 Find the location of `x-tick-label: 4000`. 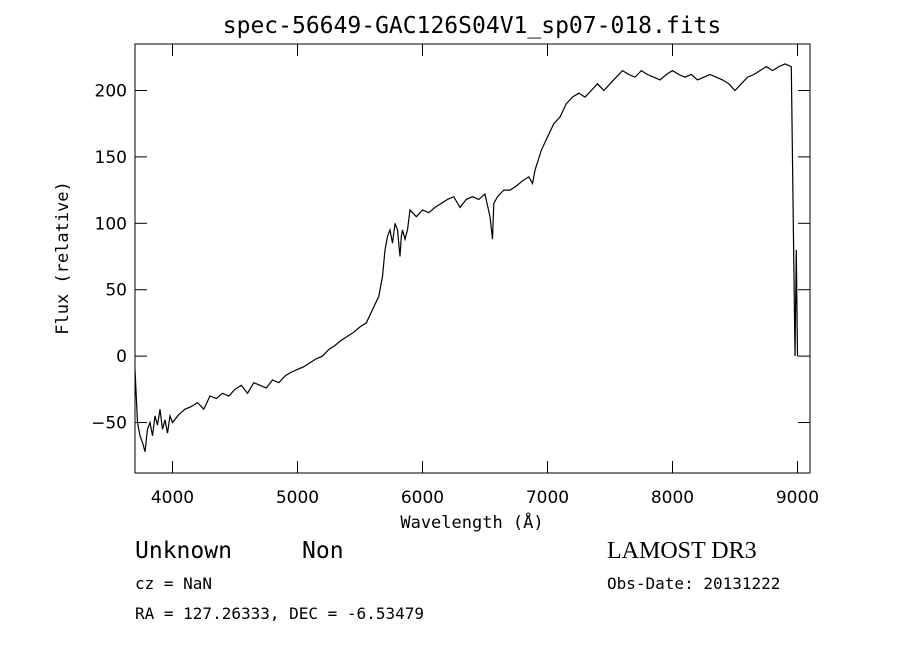

x-tick-label: 4000 is located at coordinates (172, 498).